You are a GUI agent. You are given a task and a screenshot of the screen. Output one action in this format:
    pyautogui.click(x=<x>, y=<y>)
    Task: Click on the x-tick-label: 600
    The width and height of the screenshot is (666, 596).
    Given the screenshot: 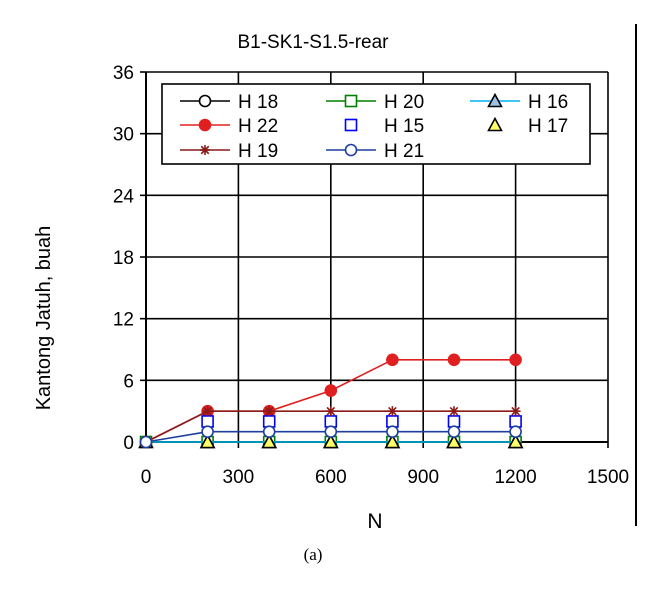 What is the action you would take?
    pyautogui.click(x=331, y=477)
    